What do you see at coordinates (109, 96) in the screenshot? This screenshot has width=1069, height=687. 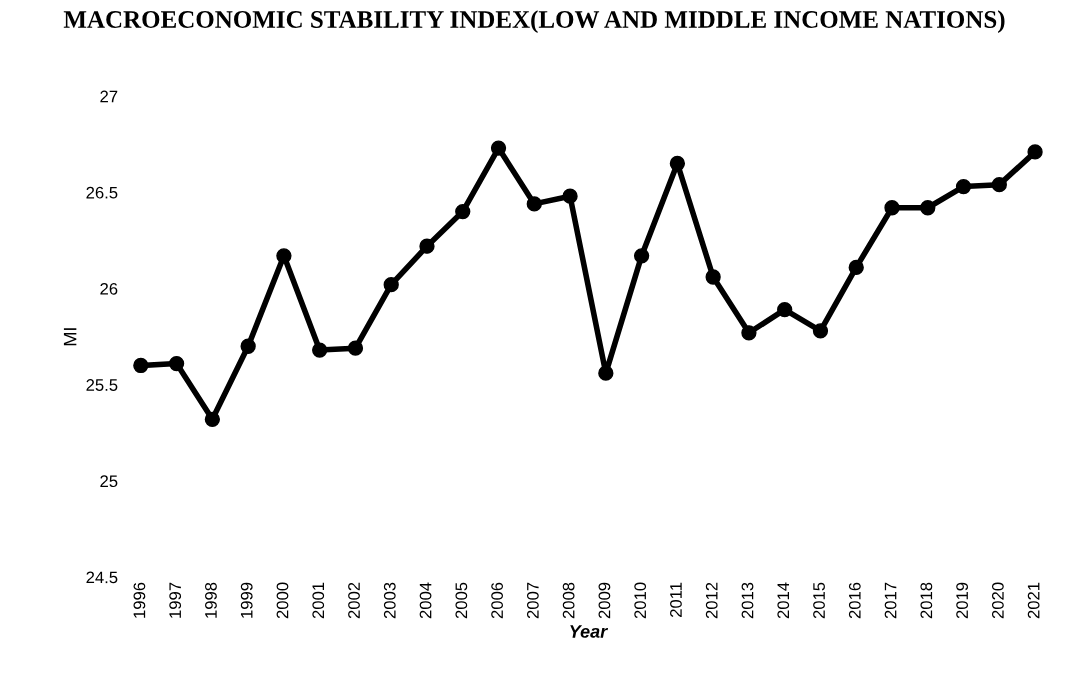 I see `y-tick-label: 27` at bounding box center [109, 96].